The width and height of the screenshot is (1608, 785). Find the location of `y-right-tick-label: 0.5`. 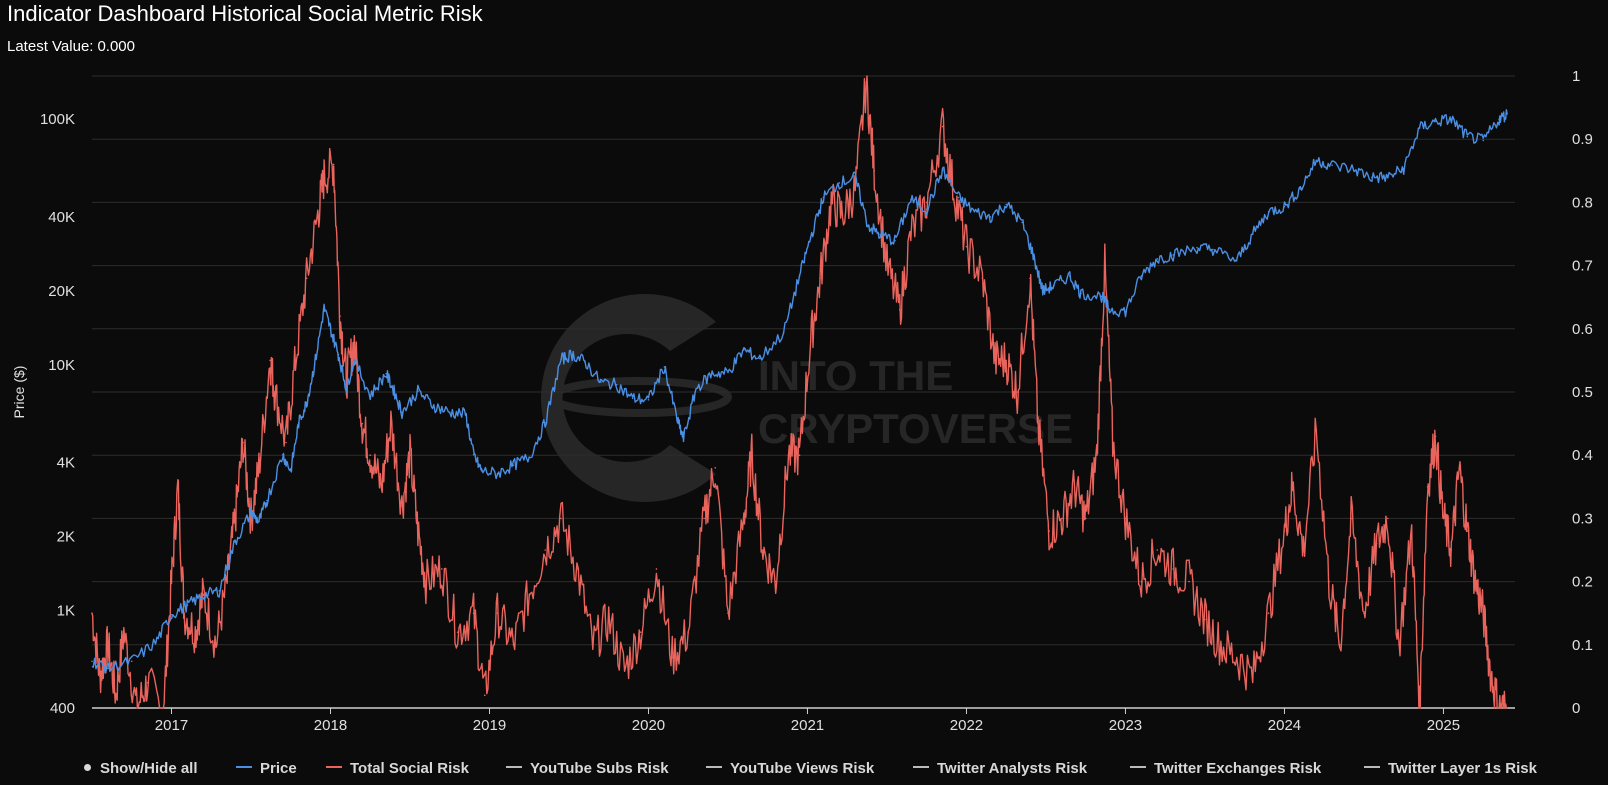

y-right-tick-label: 0.5 is located at coordinates (1582, 392).